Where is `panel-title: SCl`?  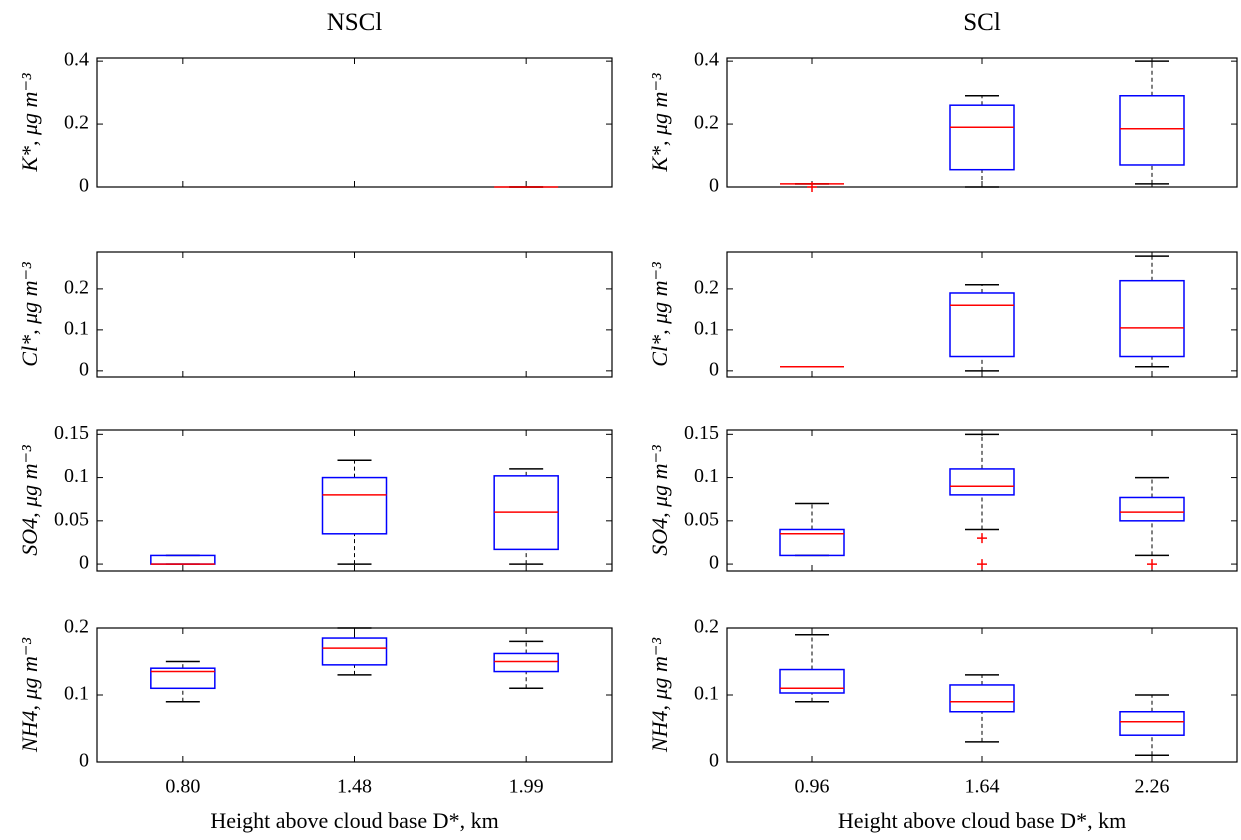 panel-title: SCl is located at coordinates (982, 22).